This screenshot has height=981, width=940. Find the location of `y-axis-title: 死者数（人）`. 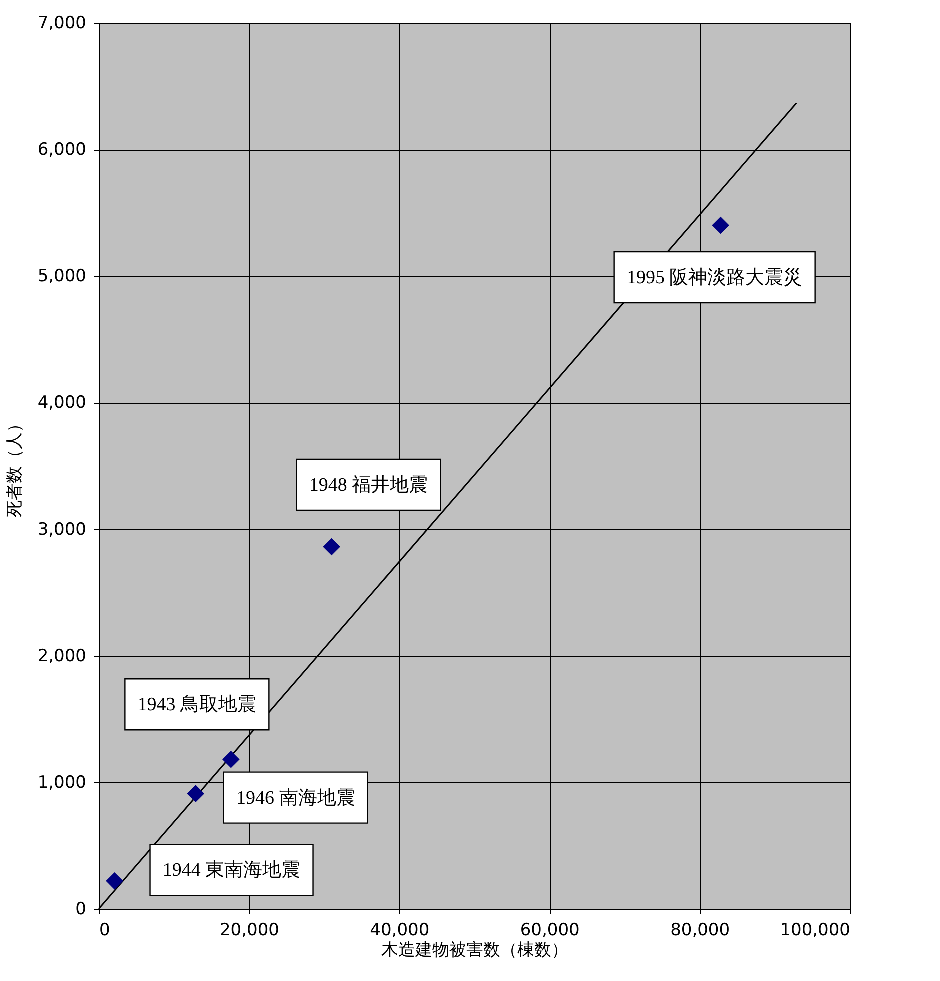

y-axis-title: 死者数（人） is located at coordinates (14, 467).